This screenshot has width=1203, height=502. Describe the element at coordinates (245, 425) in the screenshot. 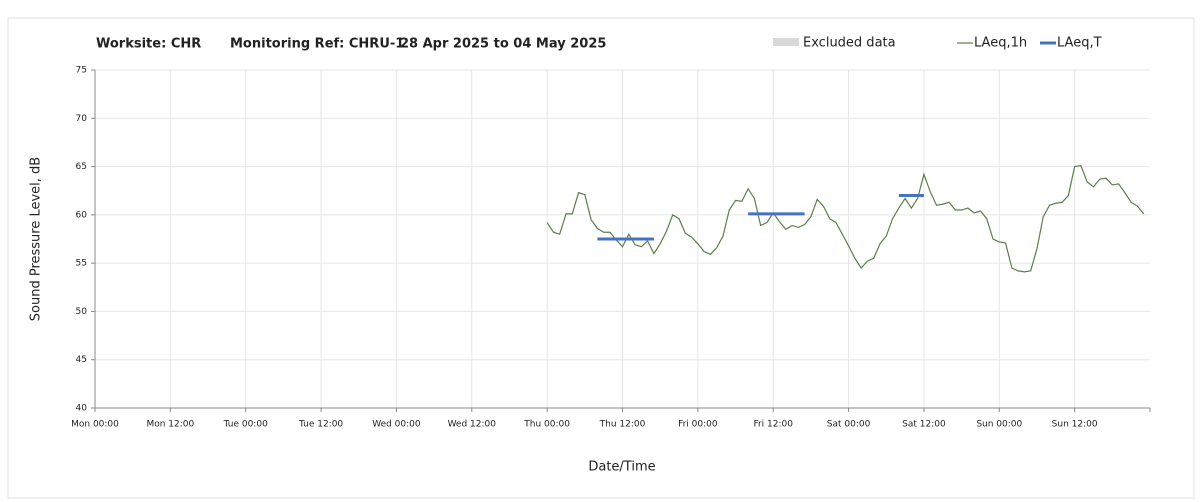

I see `x-tick-label: Tue 00:00` at that location.